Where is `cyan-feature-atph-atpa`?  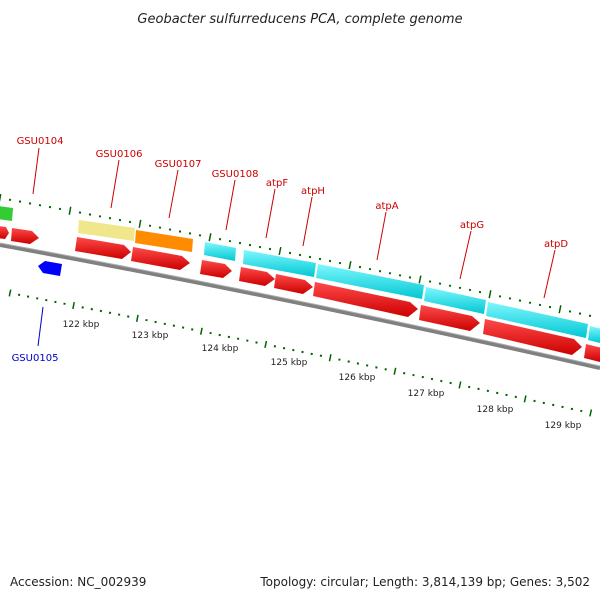 cyan-feature-atph-atpa is located at coordinates (370, 281).